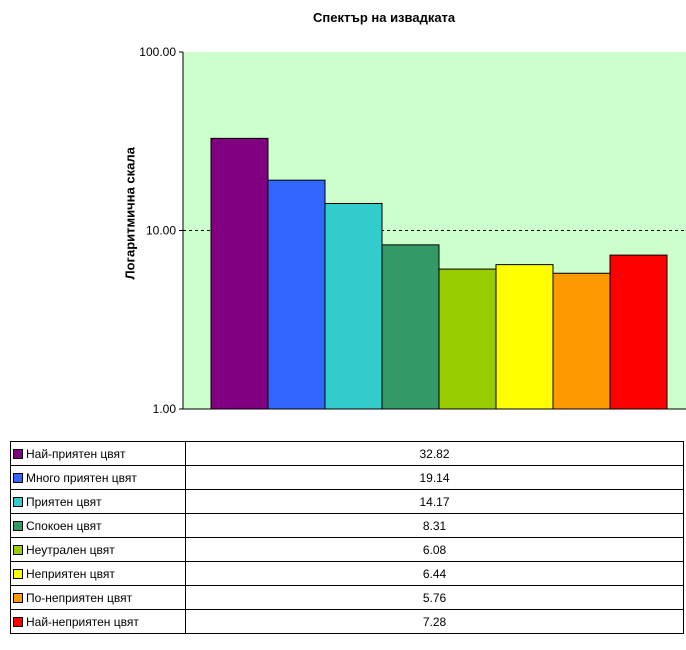 The width and height of the screenshot is (686, 650). I want to click on series-value: 6.08, so click(434, 549).